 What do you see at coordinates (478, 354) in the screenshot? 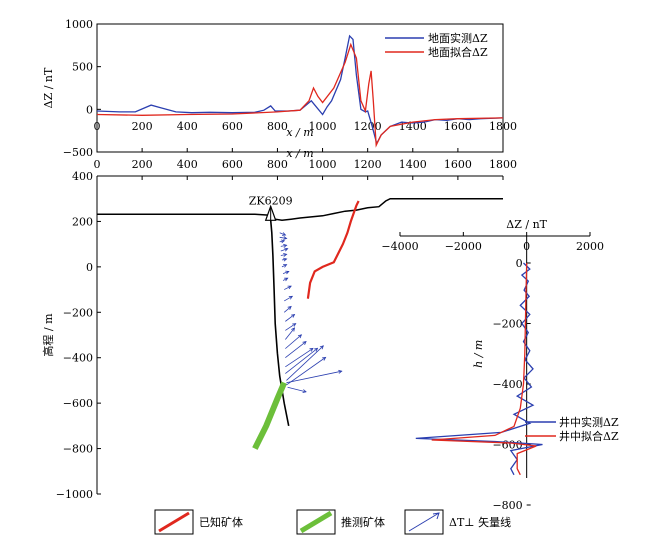
I see `borehole-y-axis-label: h / m` at bounding box center [478, 354].